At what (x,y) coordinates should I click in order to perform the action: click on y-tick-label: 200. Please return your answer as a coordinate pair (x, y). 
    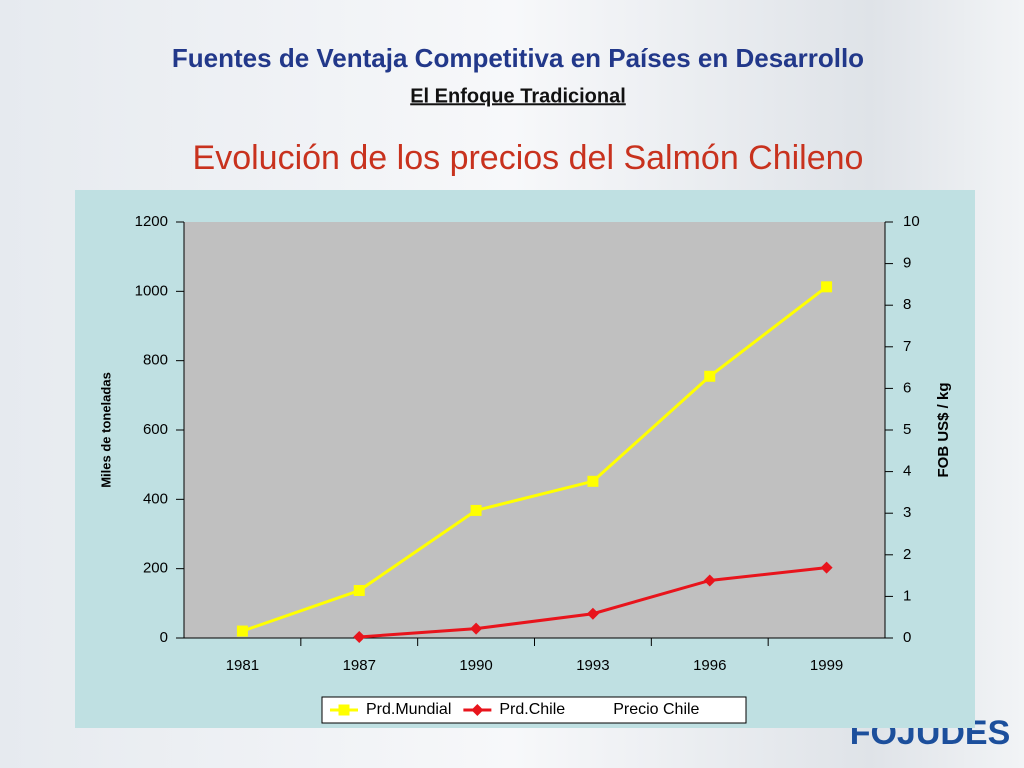
    Looking at the image, I should click on (155, 568).